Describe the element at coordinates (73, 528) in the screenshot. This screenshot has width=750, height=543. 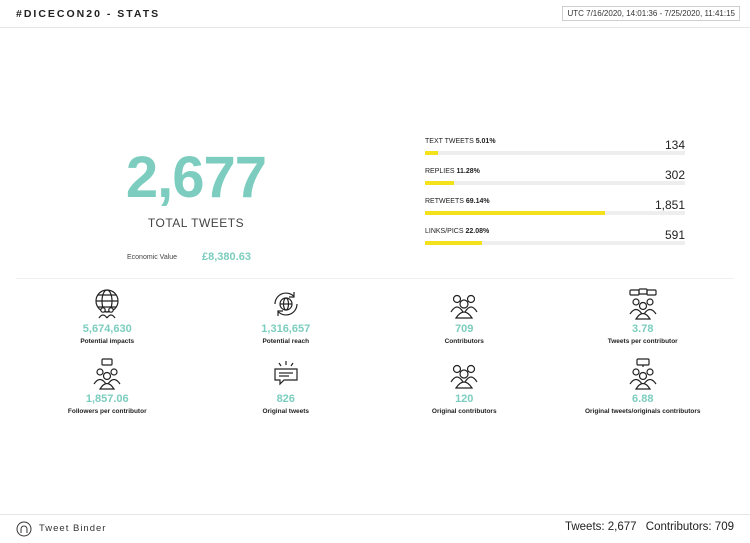
I see `brand-name: Tweet Binder` at that location.